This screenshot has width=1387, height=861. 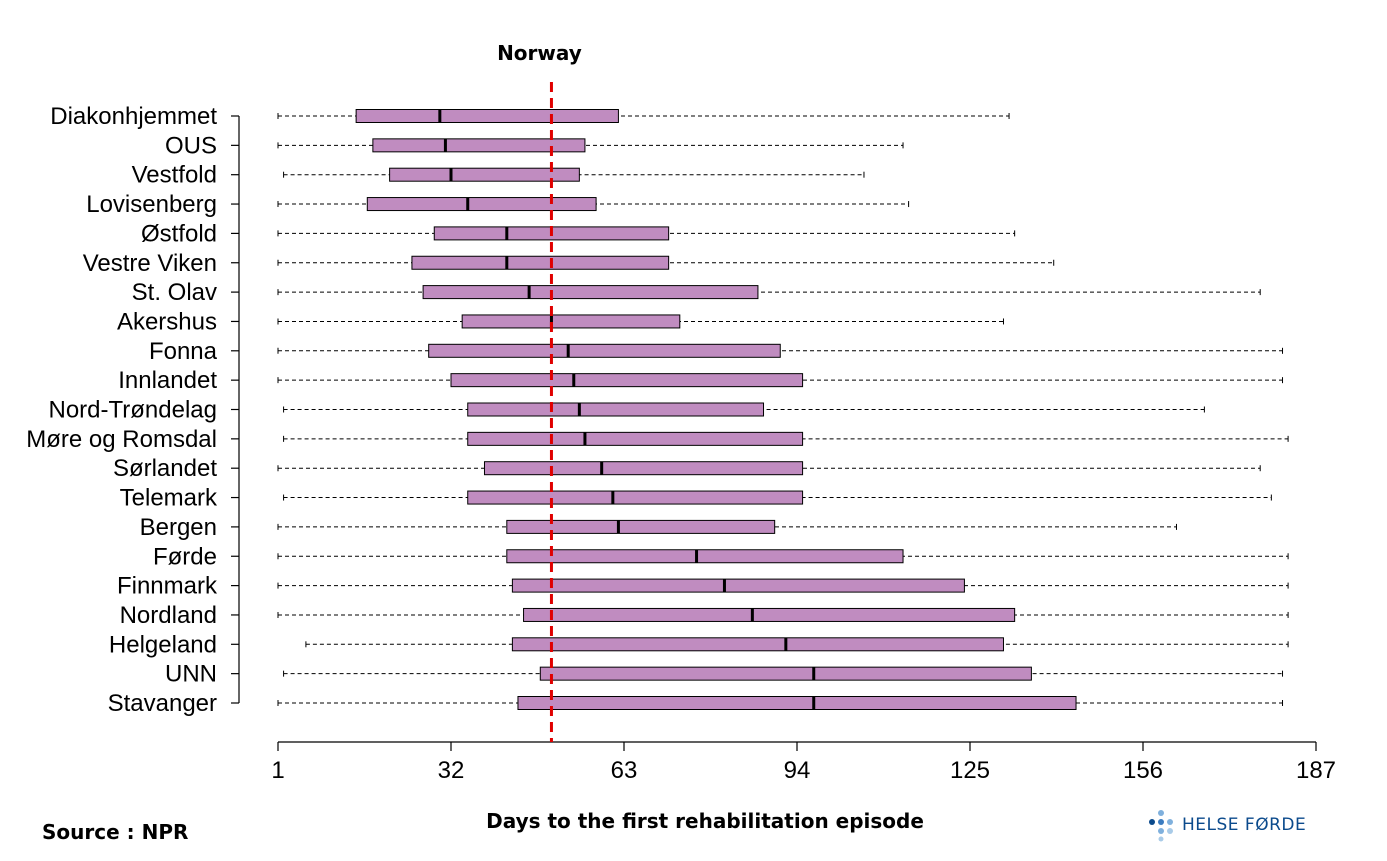 I want to click on category-label: Østfold, so click(x=179, y=233).